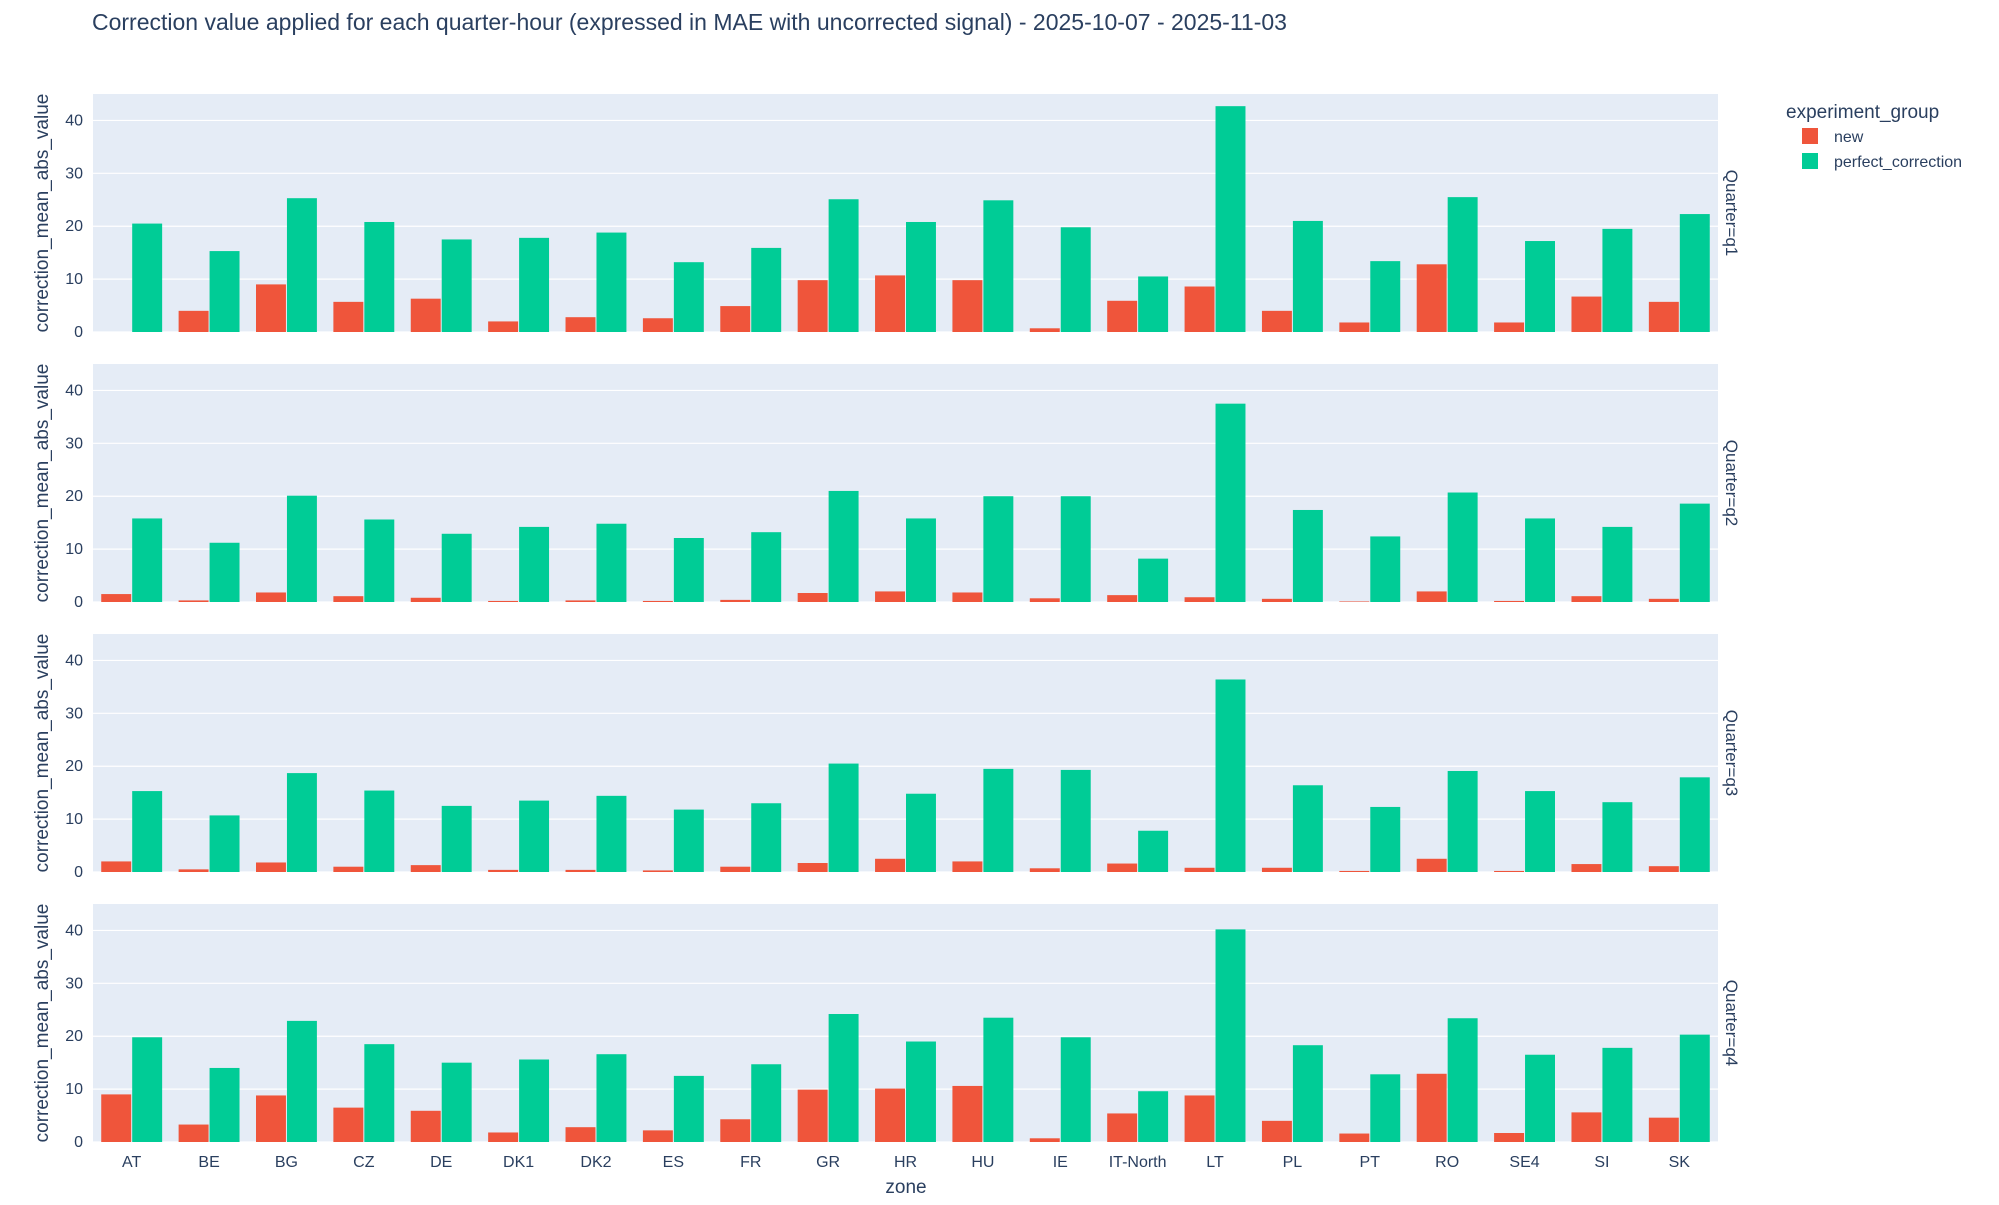  I want to click on bar-new-SI, so click(1586, 1127).